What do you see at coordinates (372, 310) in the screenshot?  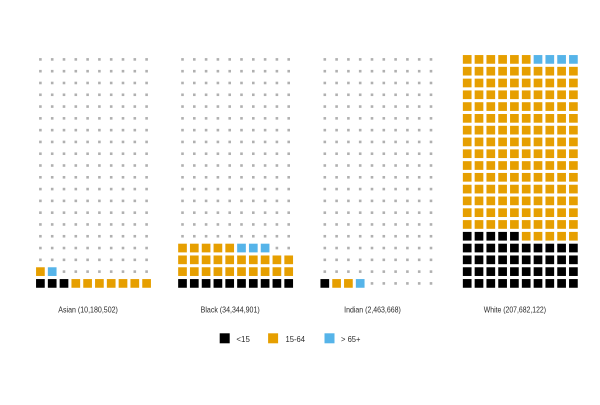 I see `svg-text: Indian (2,463,668)` at bounding box center [372, 310].